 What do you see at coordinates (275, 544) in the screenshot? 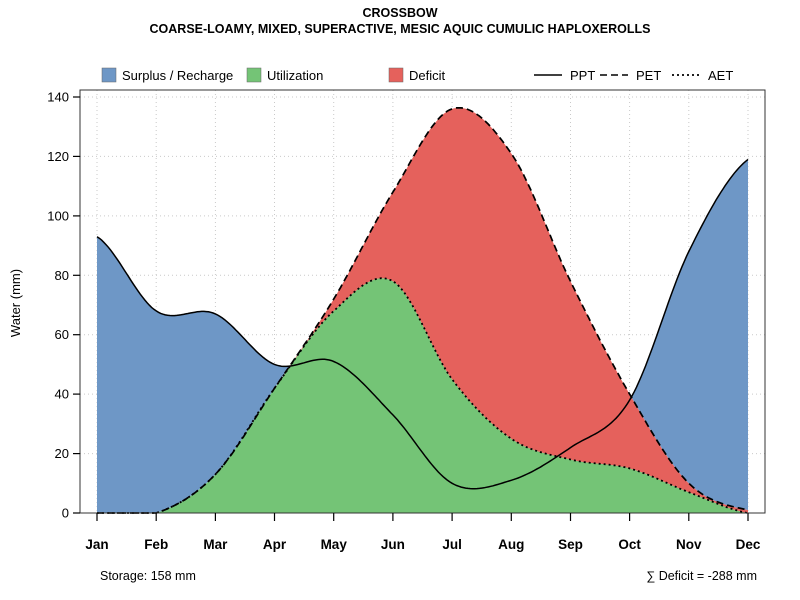
I see `x-tick-label: Apr` at bounding box center [275, 544].